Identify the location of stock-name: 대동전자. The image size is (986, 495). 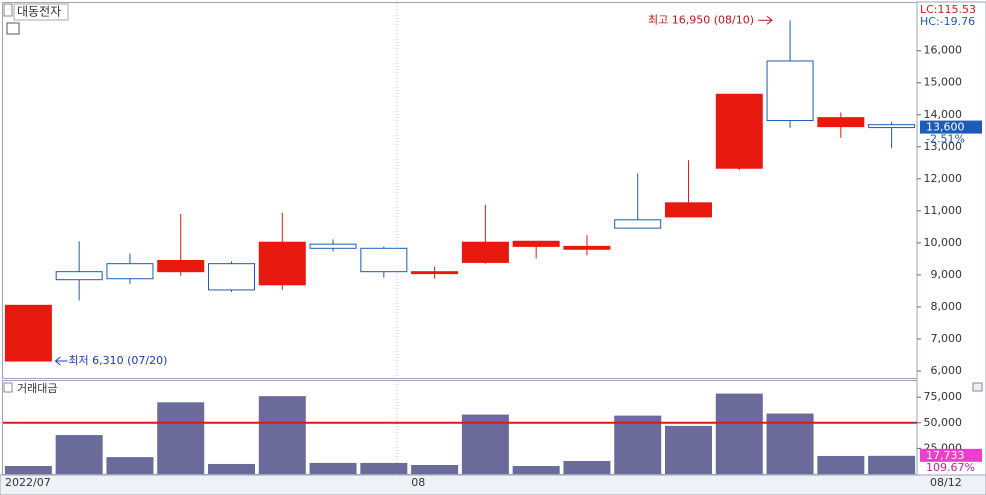
(39, 12).